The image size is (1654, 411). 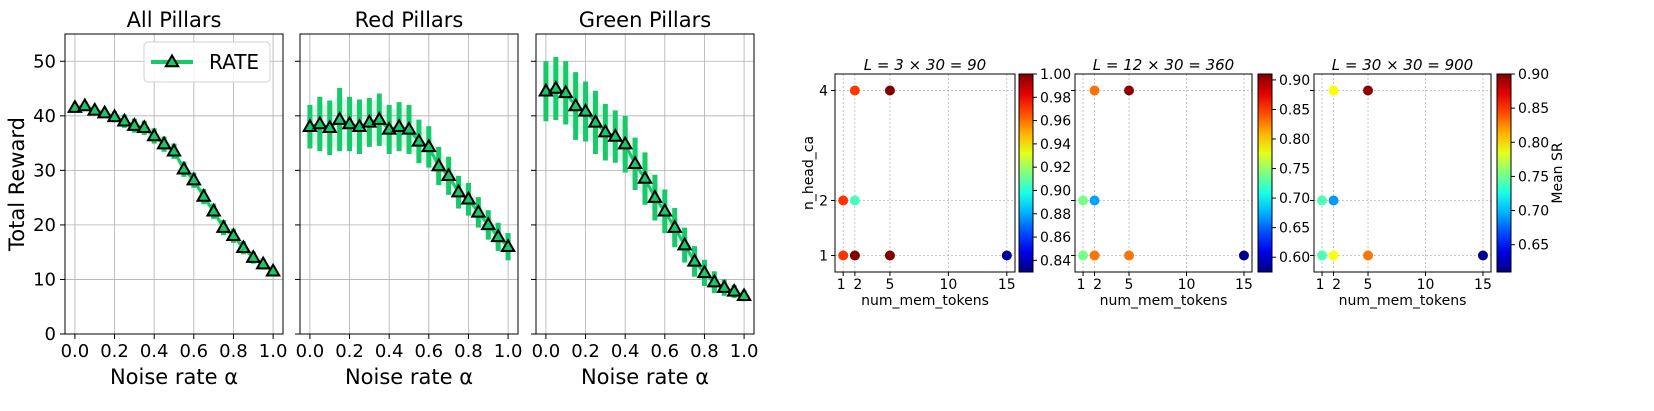 I want to click on colorbar-tick-label: 0.85, so click(x=1294, y=110).